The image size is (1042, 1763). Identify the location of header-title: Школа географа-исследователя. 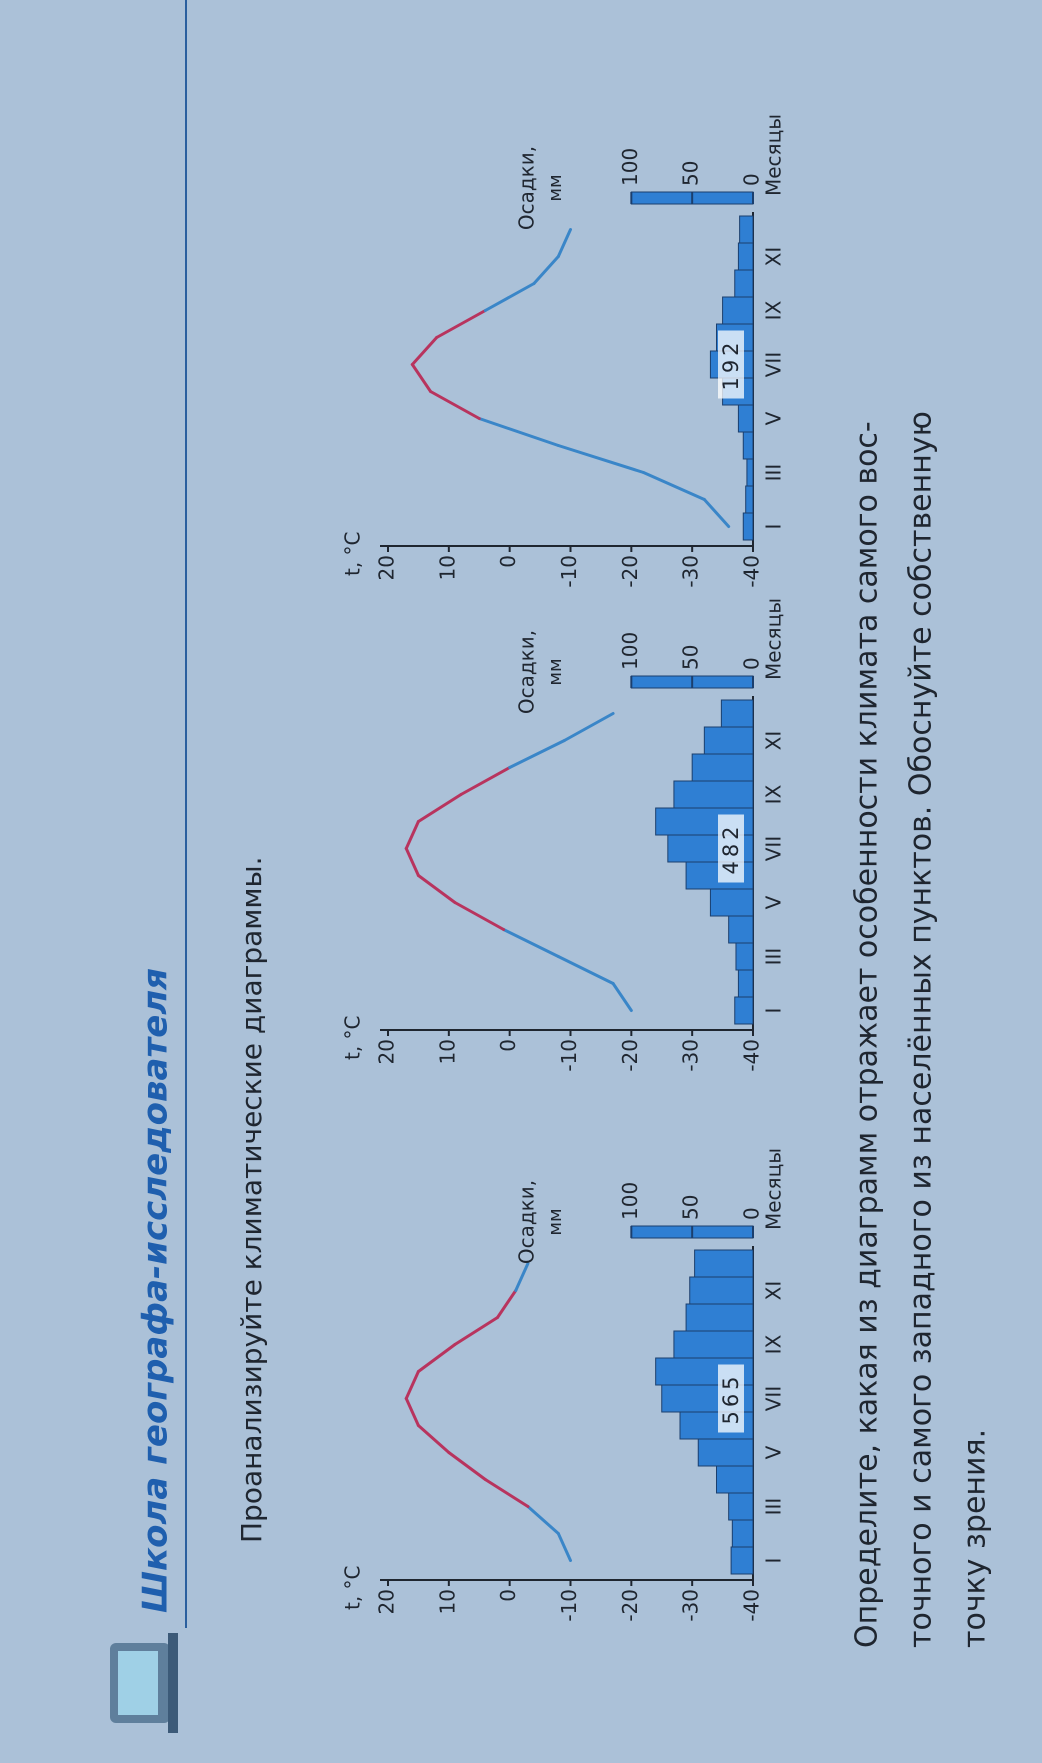
(156, 1290).